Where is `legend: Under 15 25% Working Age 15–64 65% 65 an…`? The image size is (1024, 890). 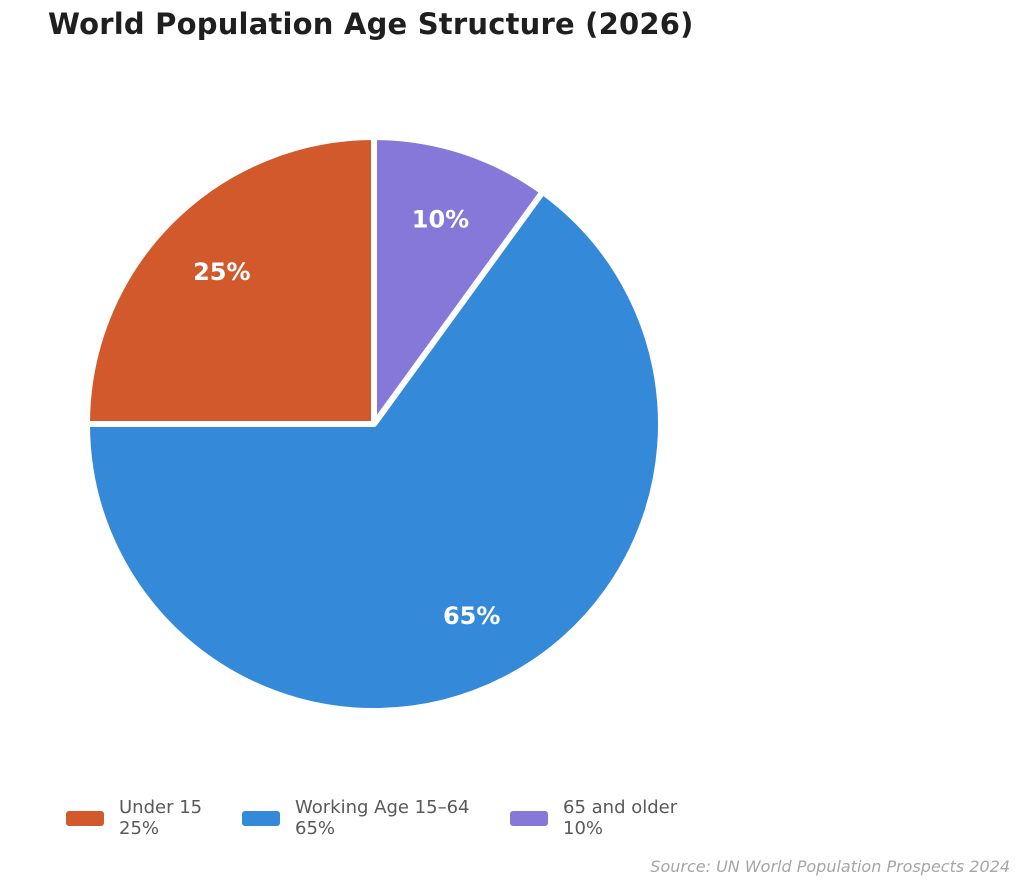 legend: Under 15 25% Working Age 15–64 65% 65 an… is located at coordinates (512, 821).